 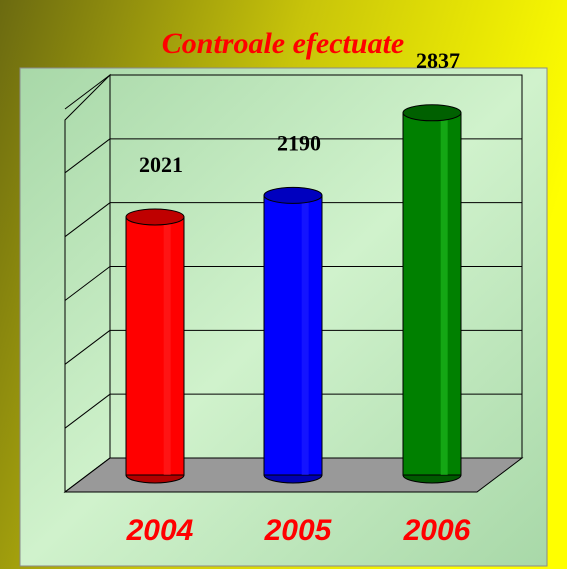 What do you see at coordinates (298, 530) in the screenshot?
I see `x-tick-label: 2005` at bounding box center [298, 530].